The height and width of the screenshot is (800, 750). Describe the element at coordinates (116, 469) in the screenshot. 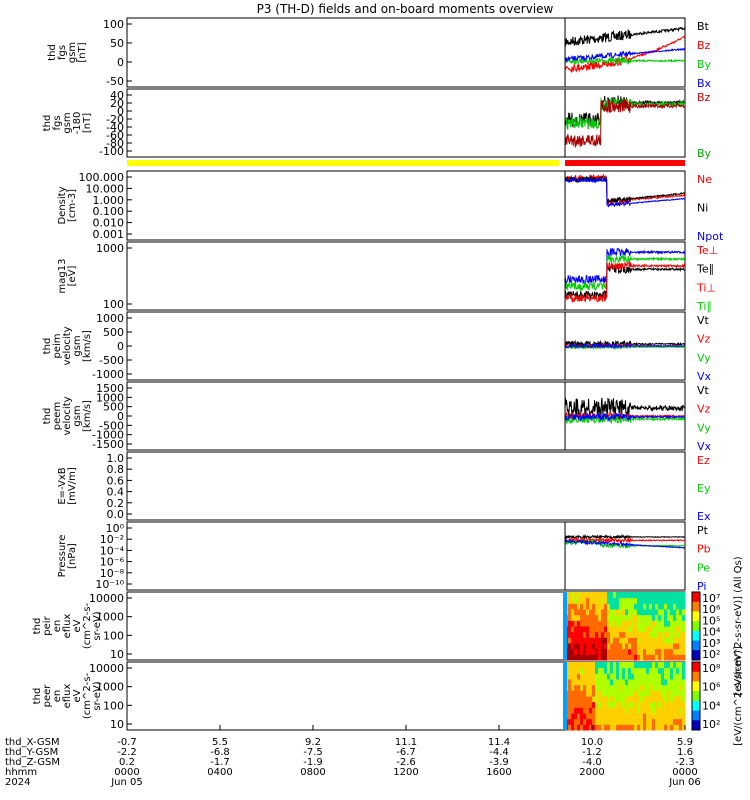

I see `y-tick-label: 0.8` at that location.